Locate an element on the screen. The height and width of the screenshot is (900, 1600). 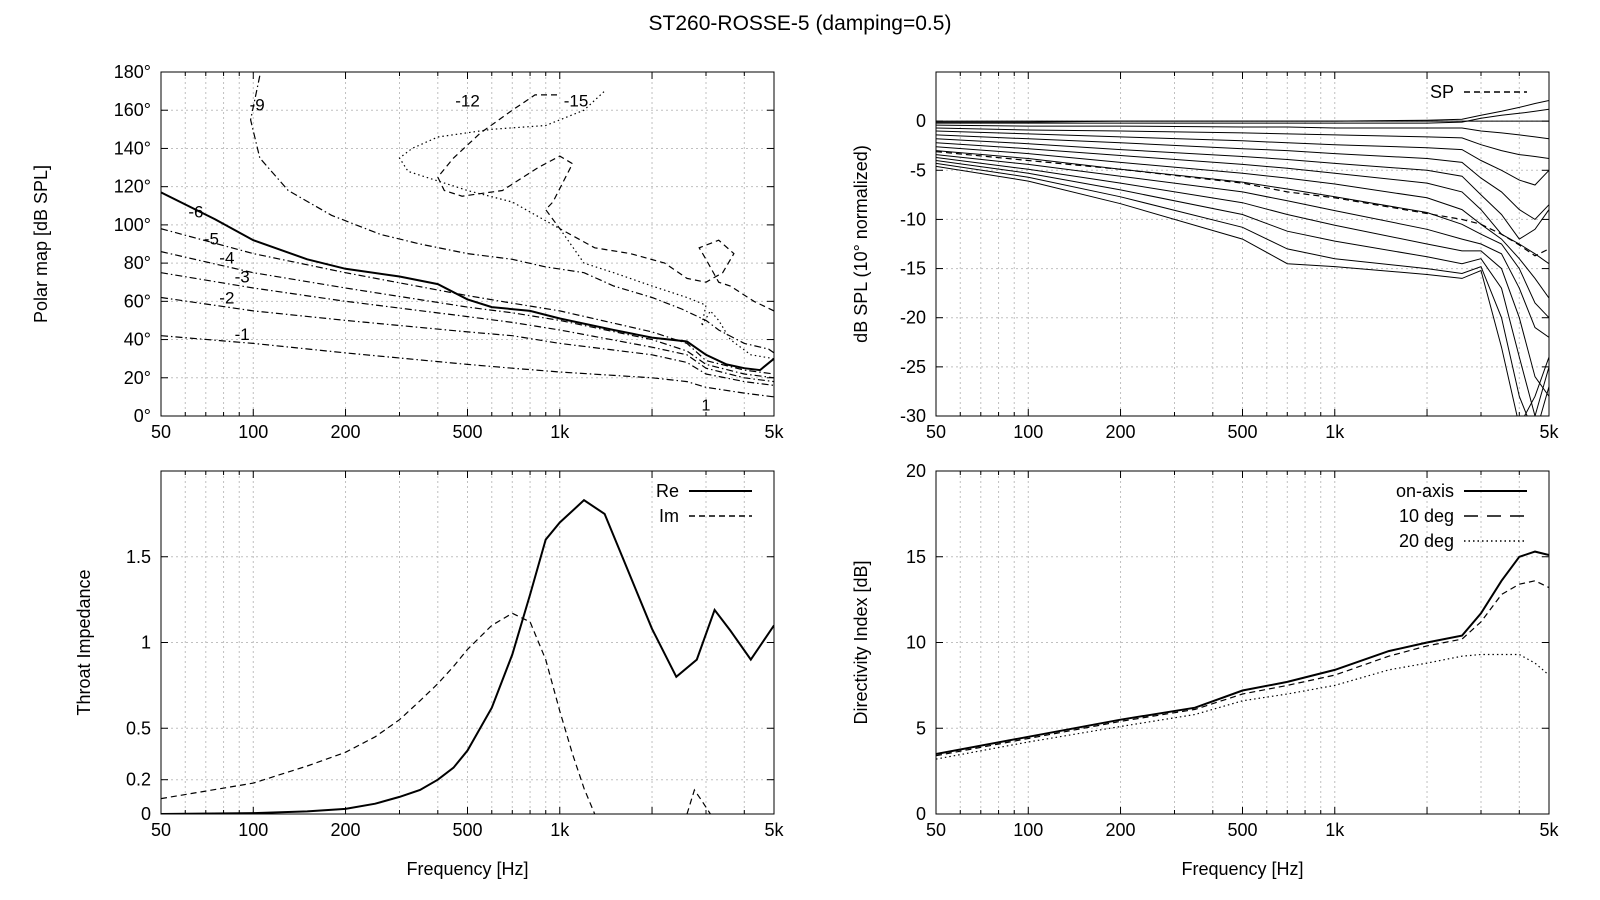
polar-contour-label: -4 is located at coordinates (226, 257).